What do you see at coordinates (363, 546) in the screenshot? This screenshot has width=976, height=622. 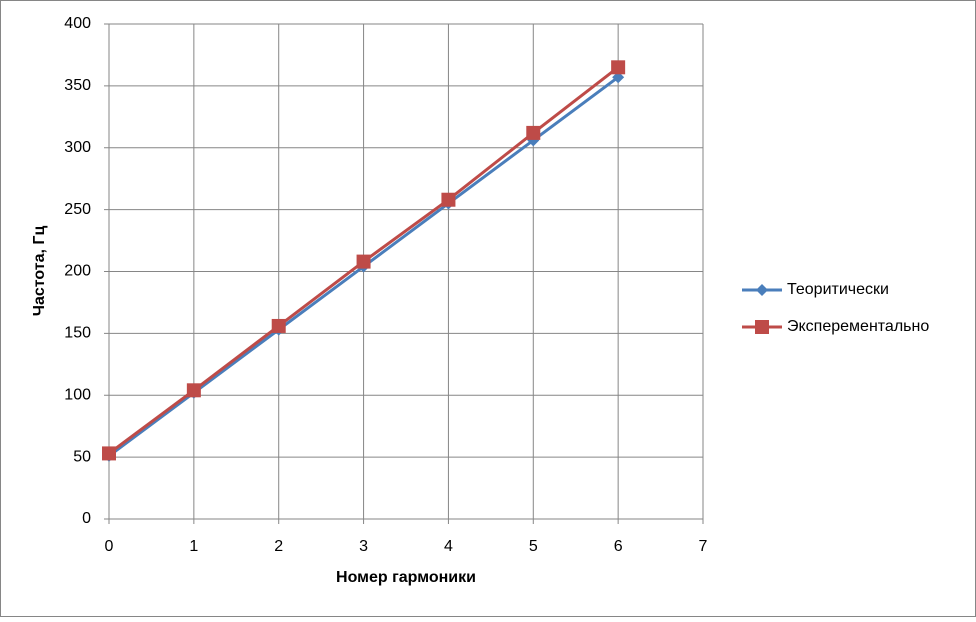 I see `x-tick-label: 3` at bounding box center [363, 546].